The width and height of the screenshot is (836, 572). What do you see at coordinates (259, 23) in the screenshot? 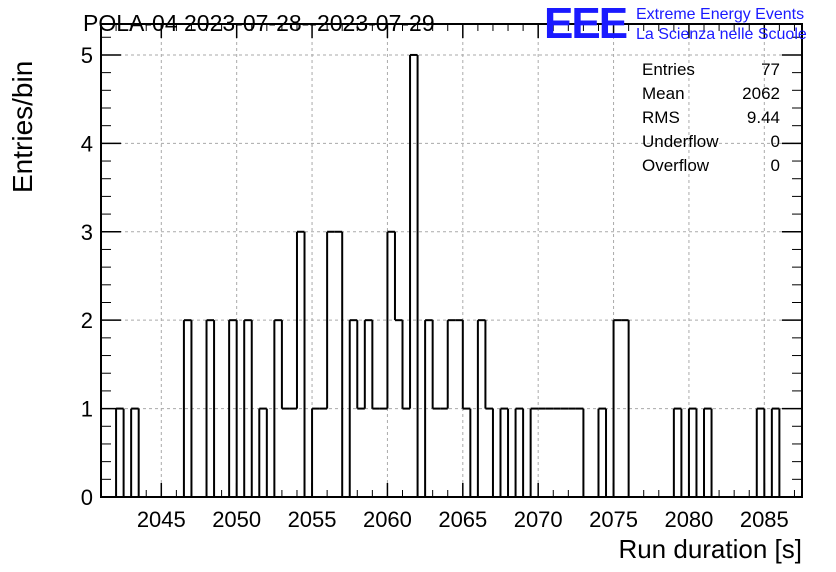
I see `chart-title: POLA-04 2023-07-28--2023-07-29` at bounding box center [259, 23].